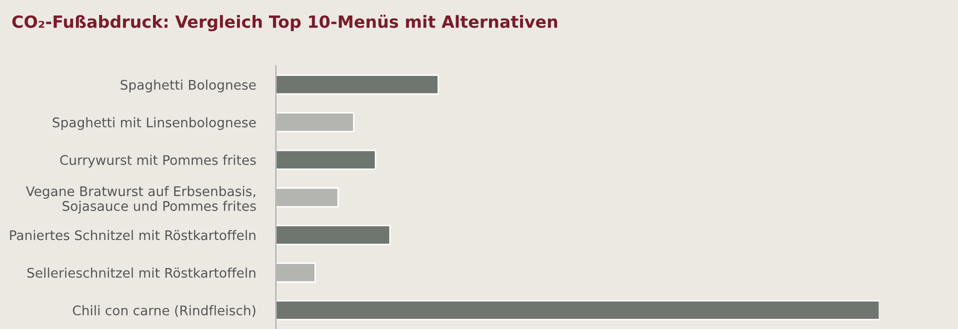  What do you see at coordinates (154, 123) in the screenshot?
I see `y-tick-label: Spaghetti mit Linsenbolognese` at bounding box center [154, 123].